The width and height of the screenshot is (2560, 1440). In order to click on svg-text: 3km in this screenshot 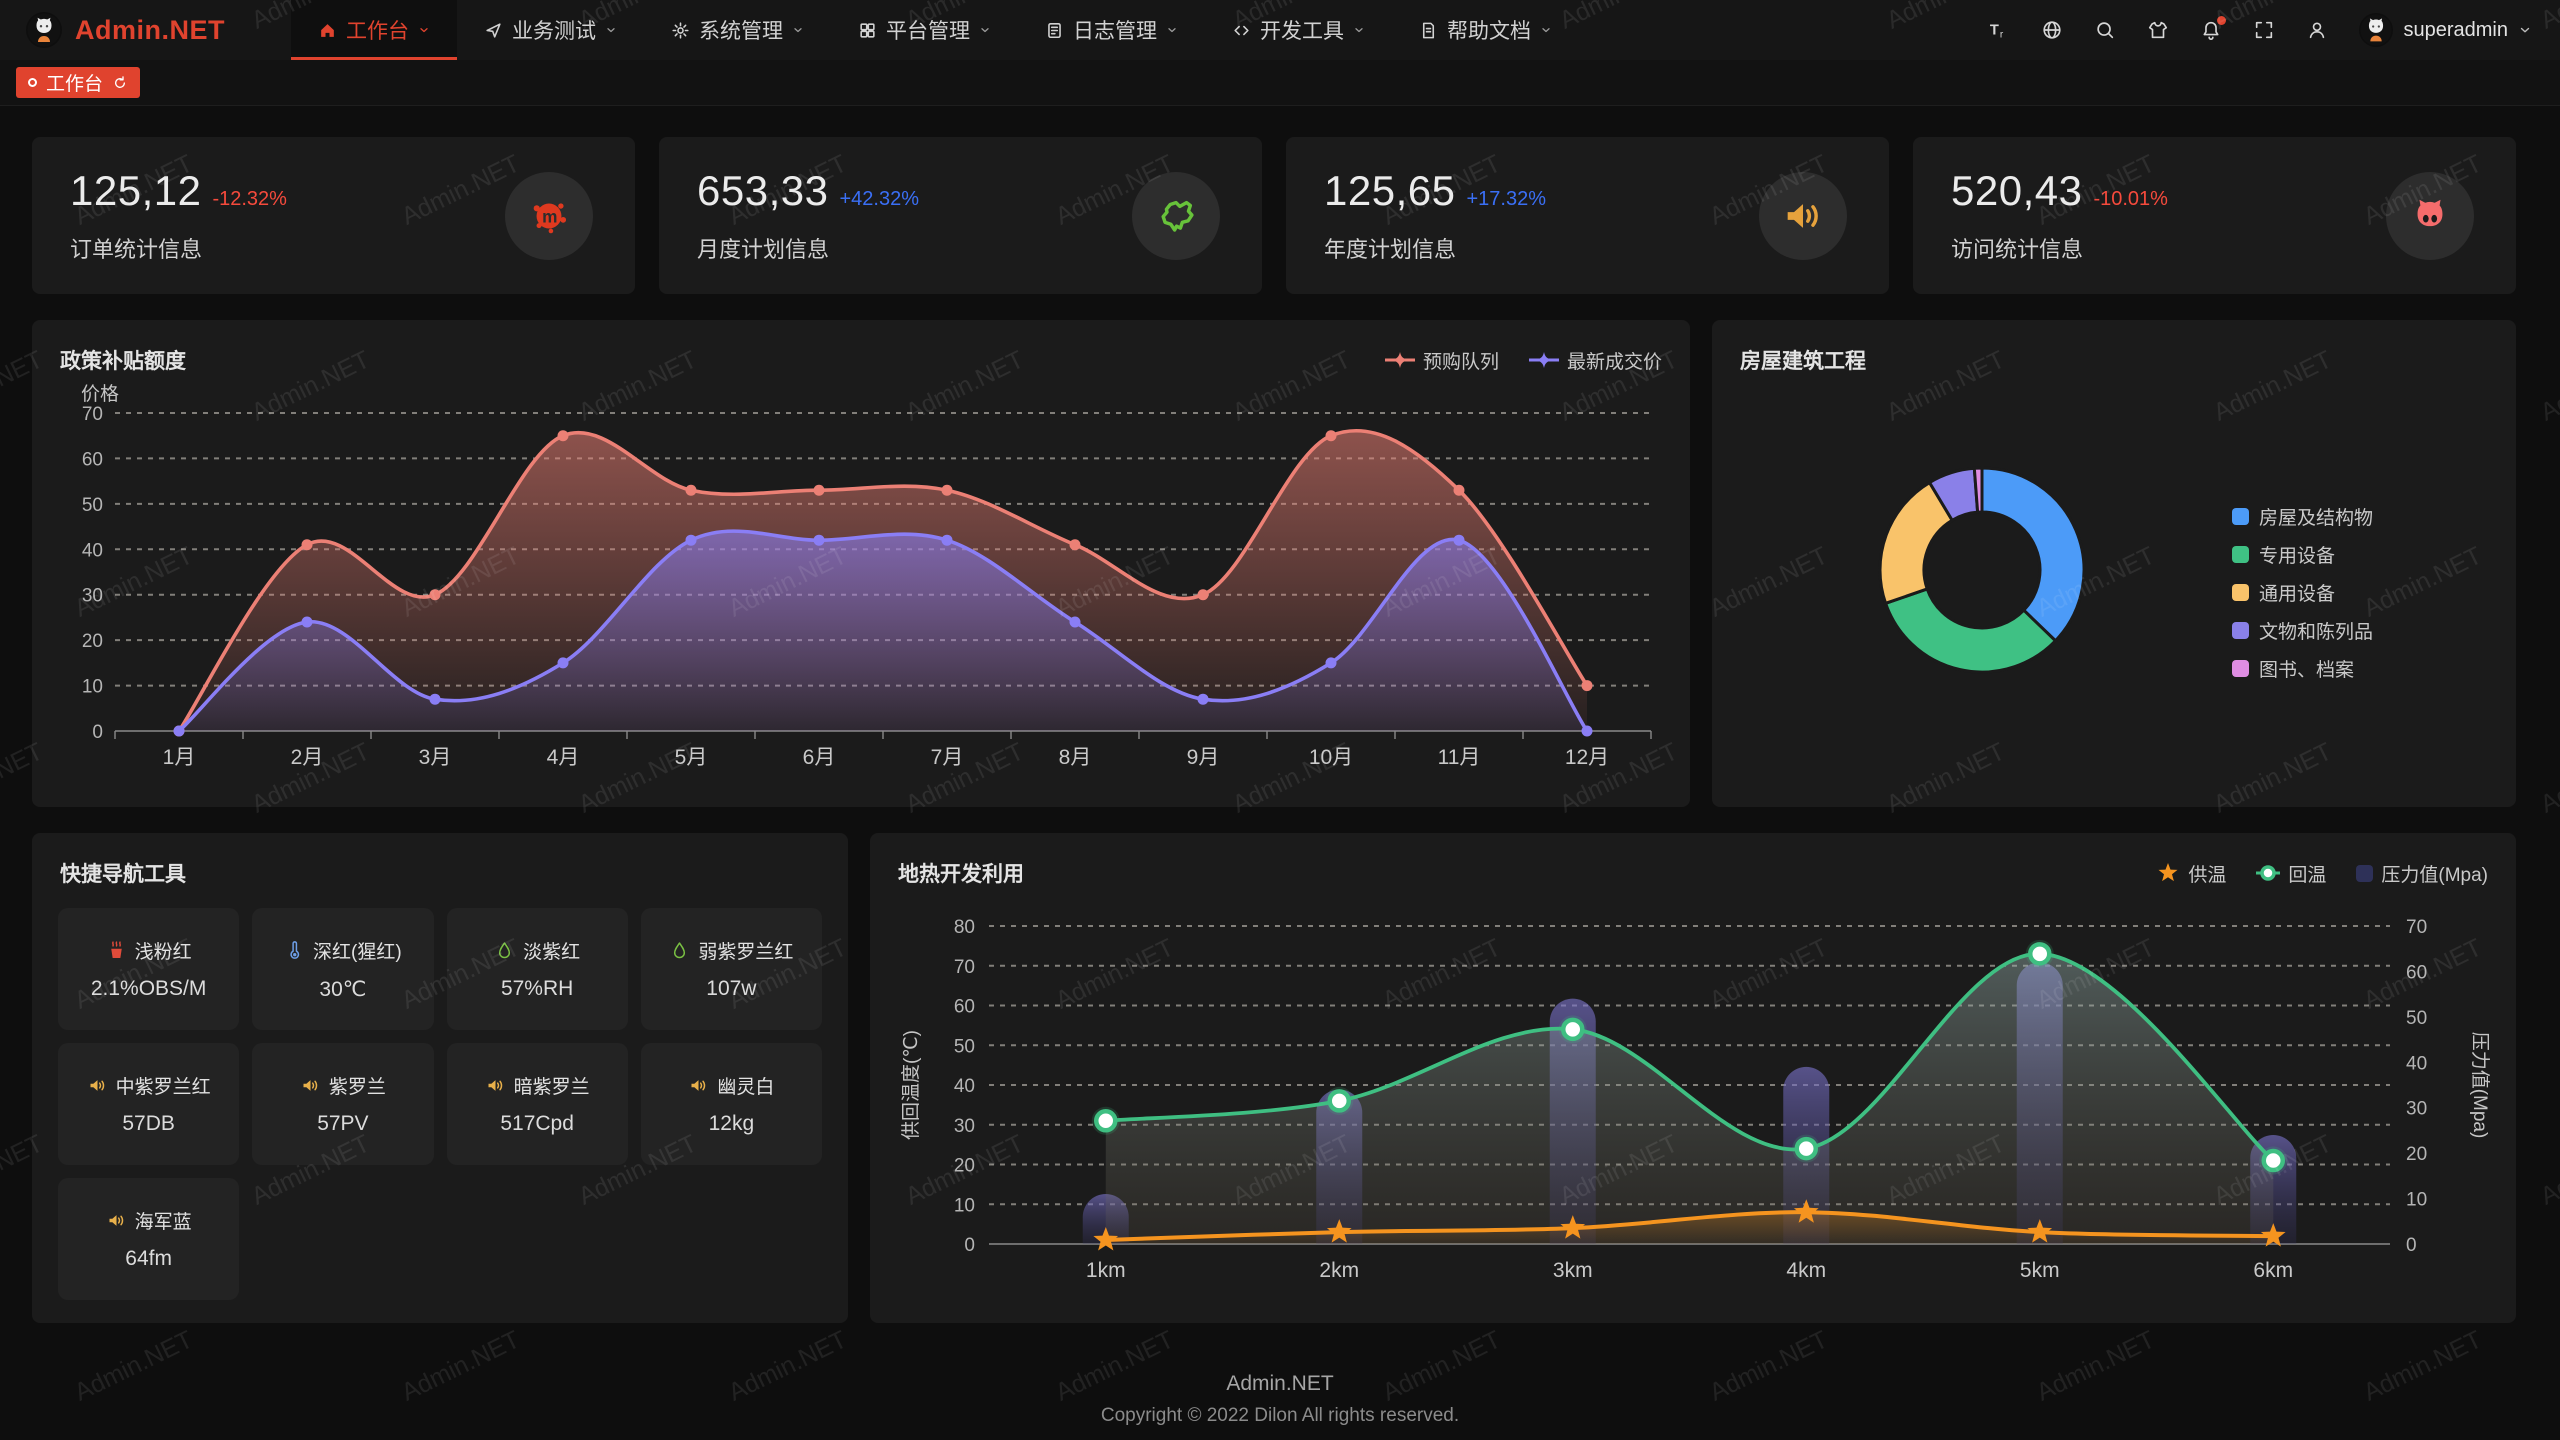, I will do `click(1572, 1270)`.